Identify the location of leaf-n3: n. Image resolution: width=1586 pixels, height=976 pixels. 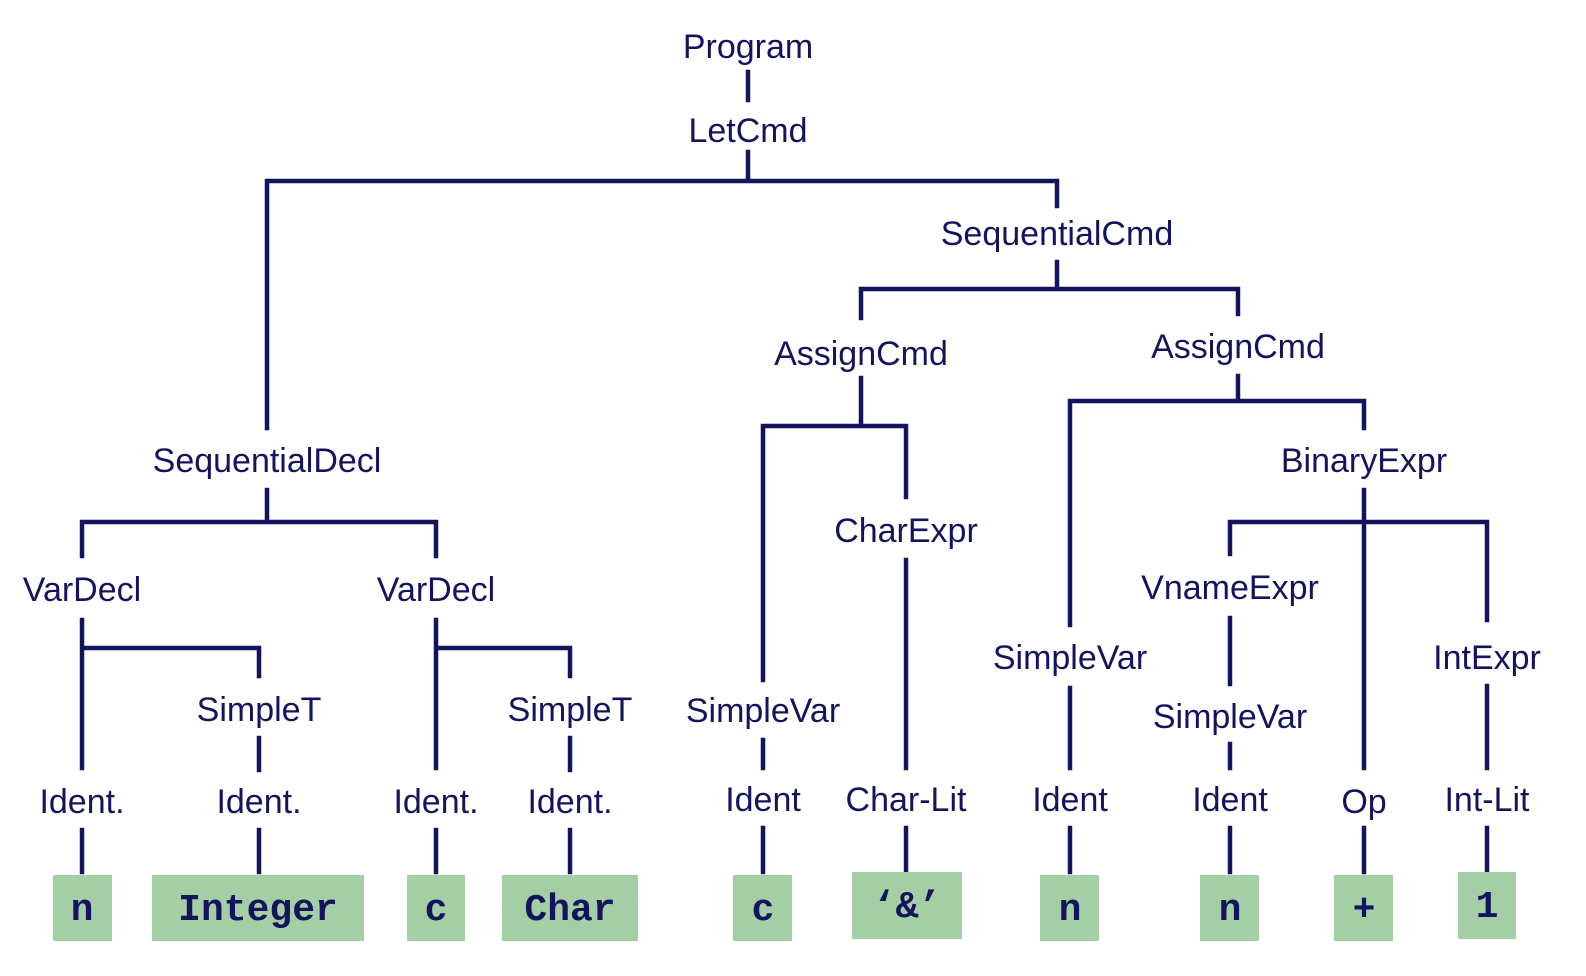
(1230, 910).